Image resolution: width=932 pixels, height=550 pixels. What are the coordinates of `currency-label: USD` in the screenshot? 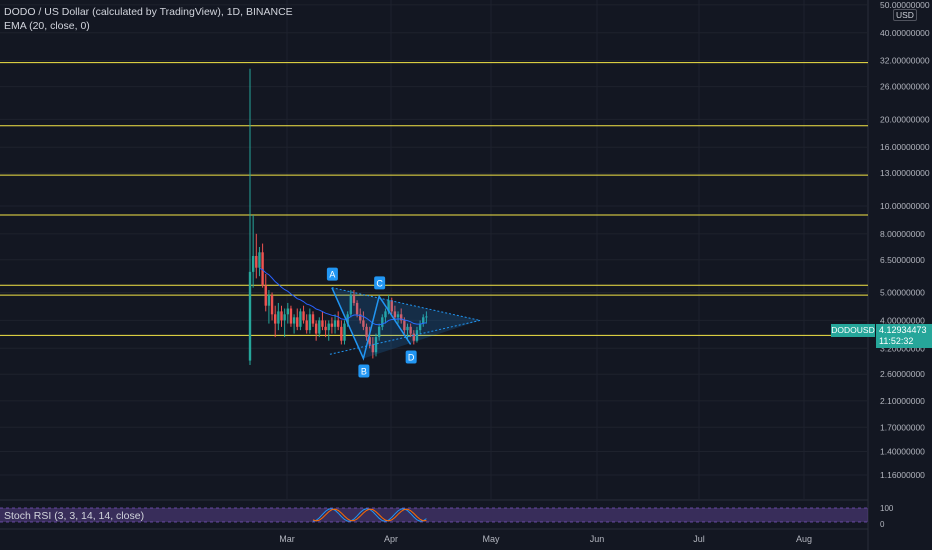 It's located at (905, 15).